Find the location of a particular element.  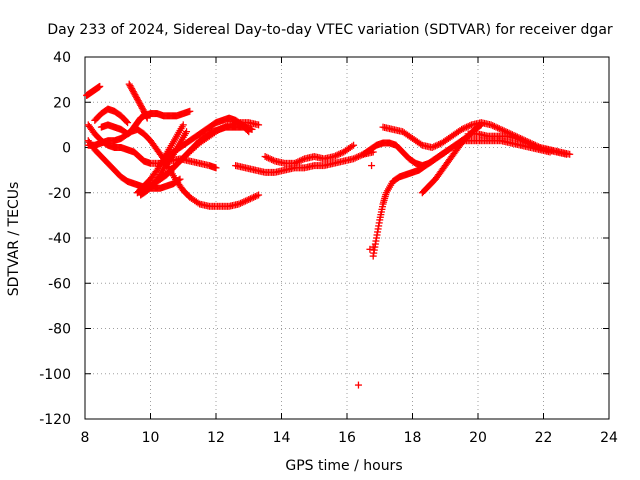

x-tick-label: 18 is located at coordinates (413, 438).